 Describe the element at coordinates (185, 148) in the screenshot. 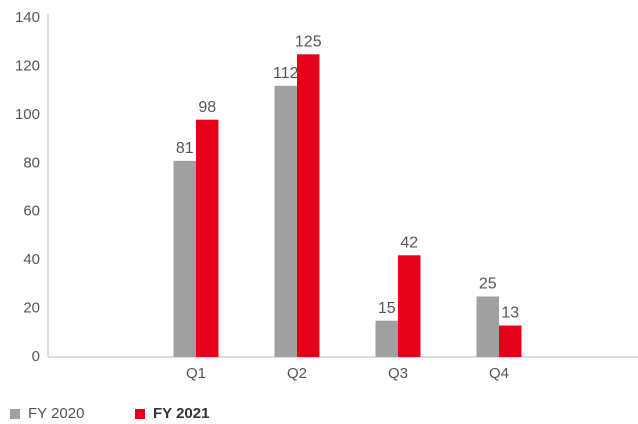

I see `value-label: 81` at that location.